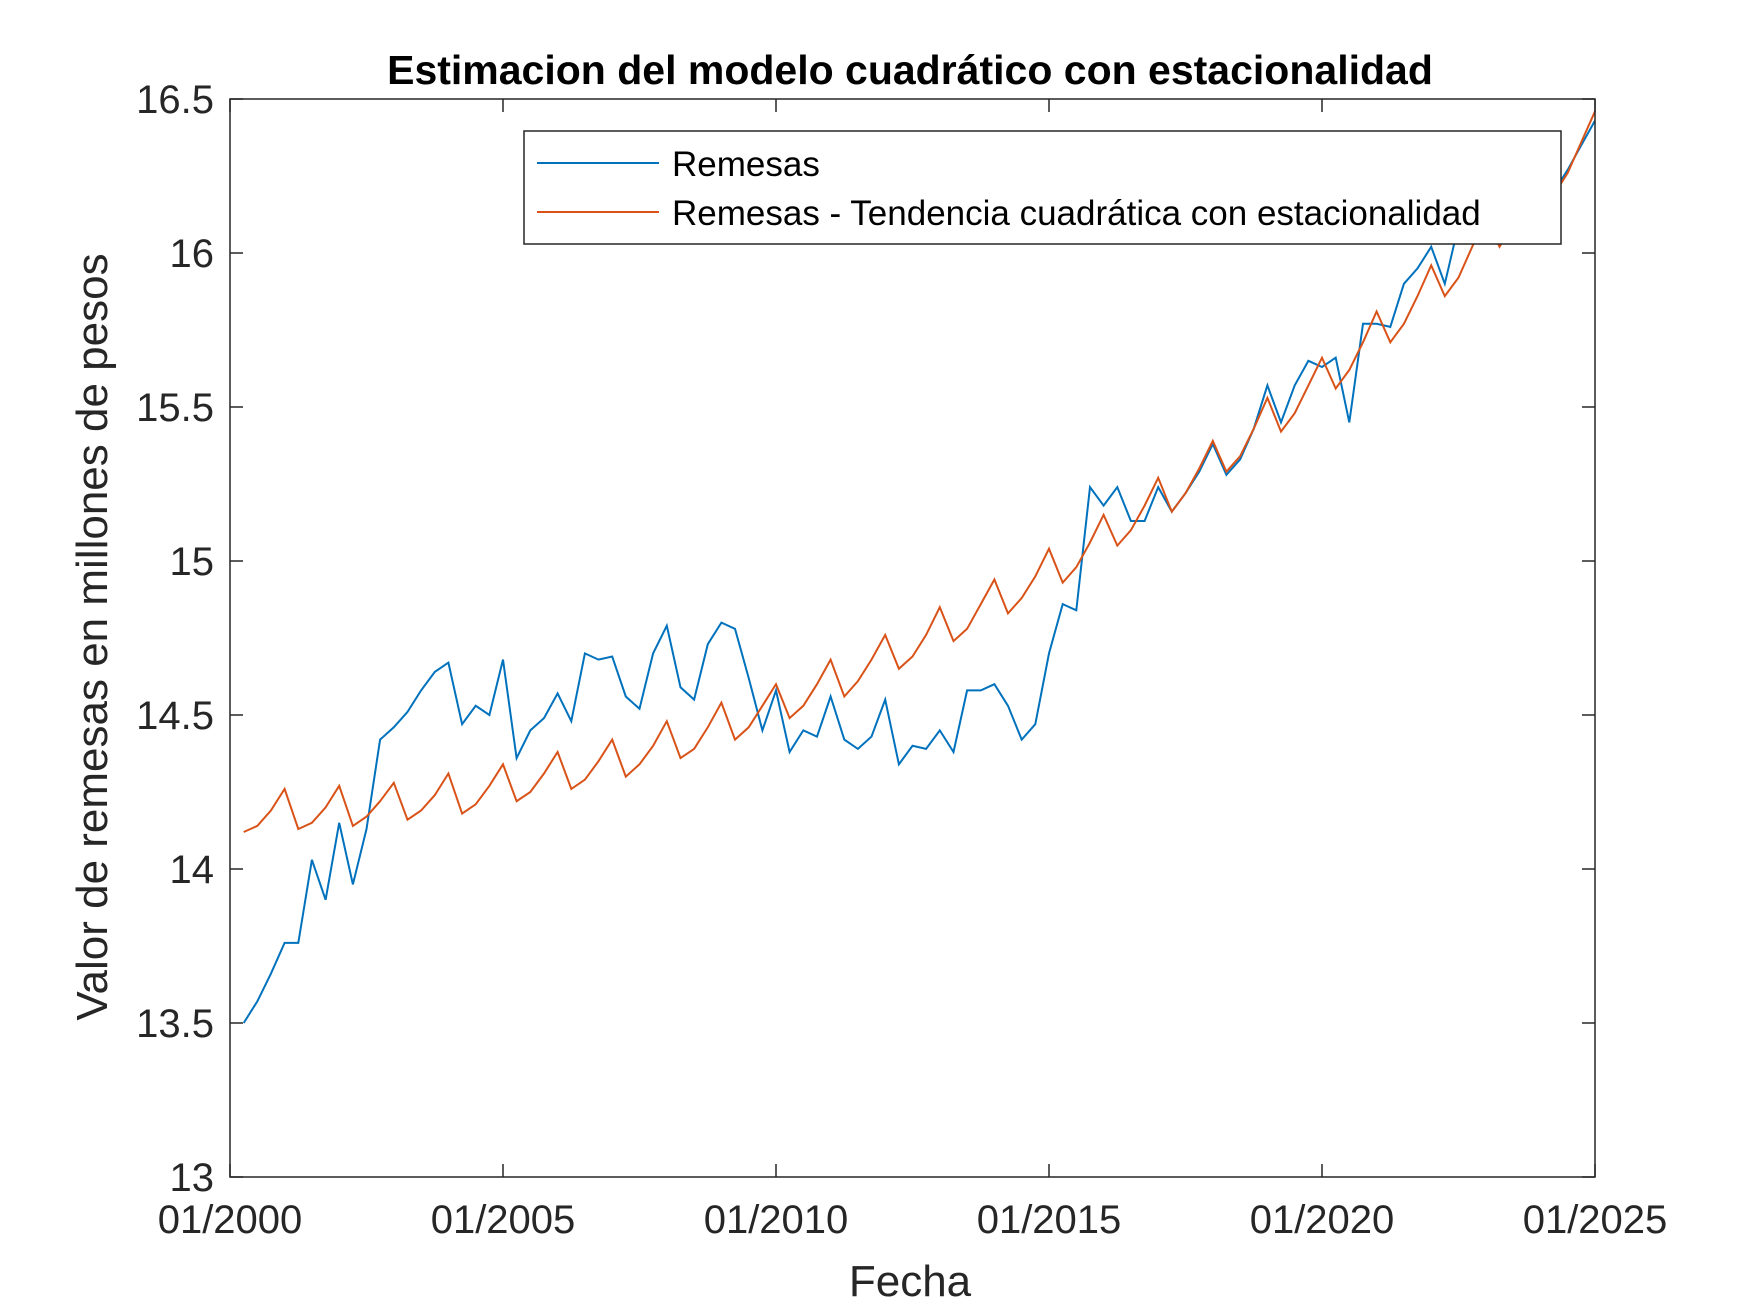  Describe the element at coordinates (1049, 1220) in the screenshot. I see `x-tick-label: 01/2015` at that location.